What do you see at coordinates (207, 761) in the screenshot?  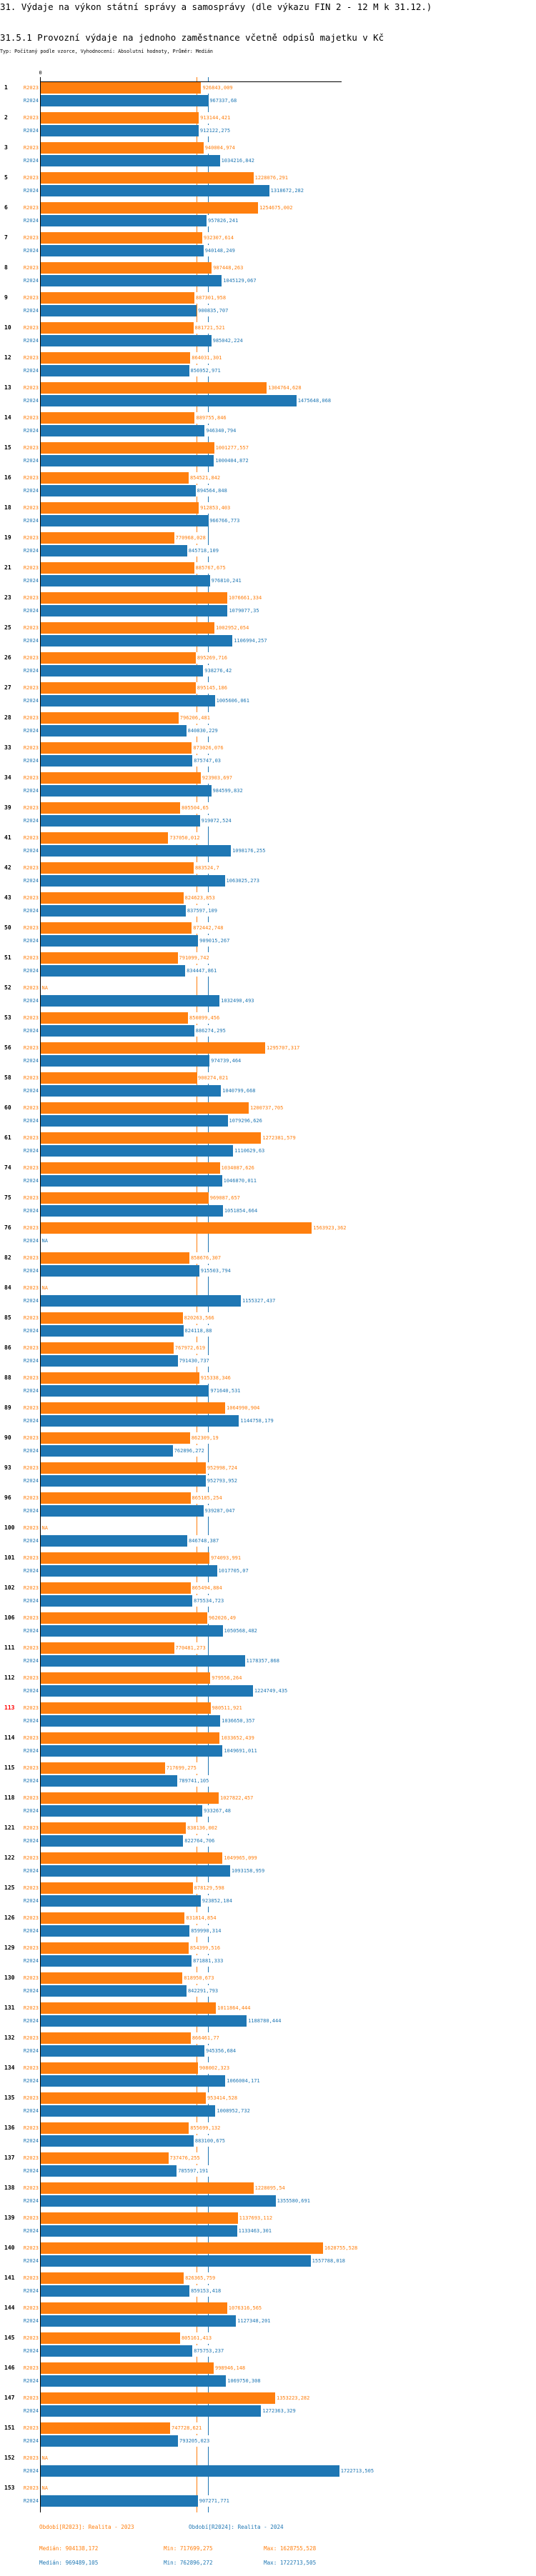 I see `data-label: 875747,03` at bounding box center [207, 761].